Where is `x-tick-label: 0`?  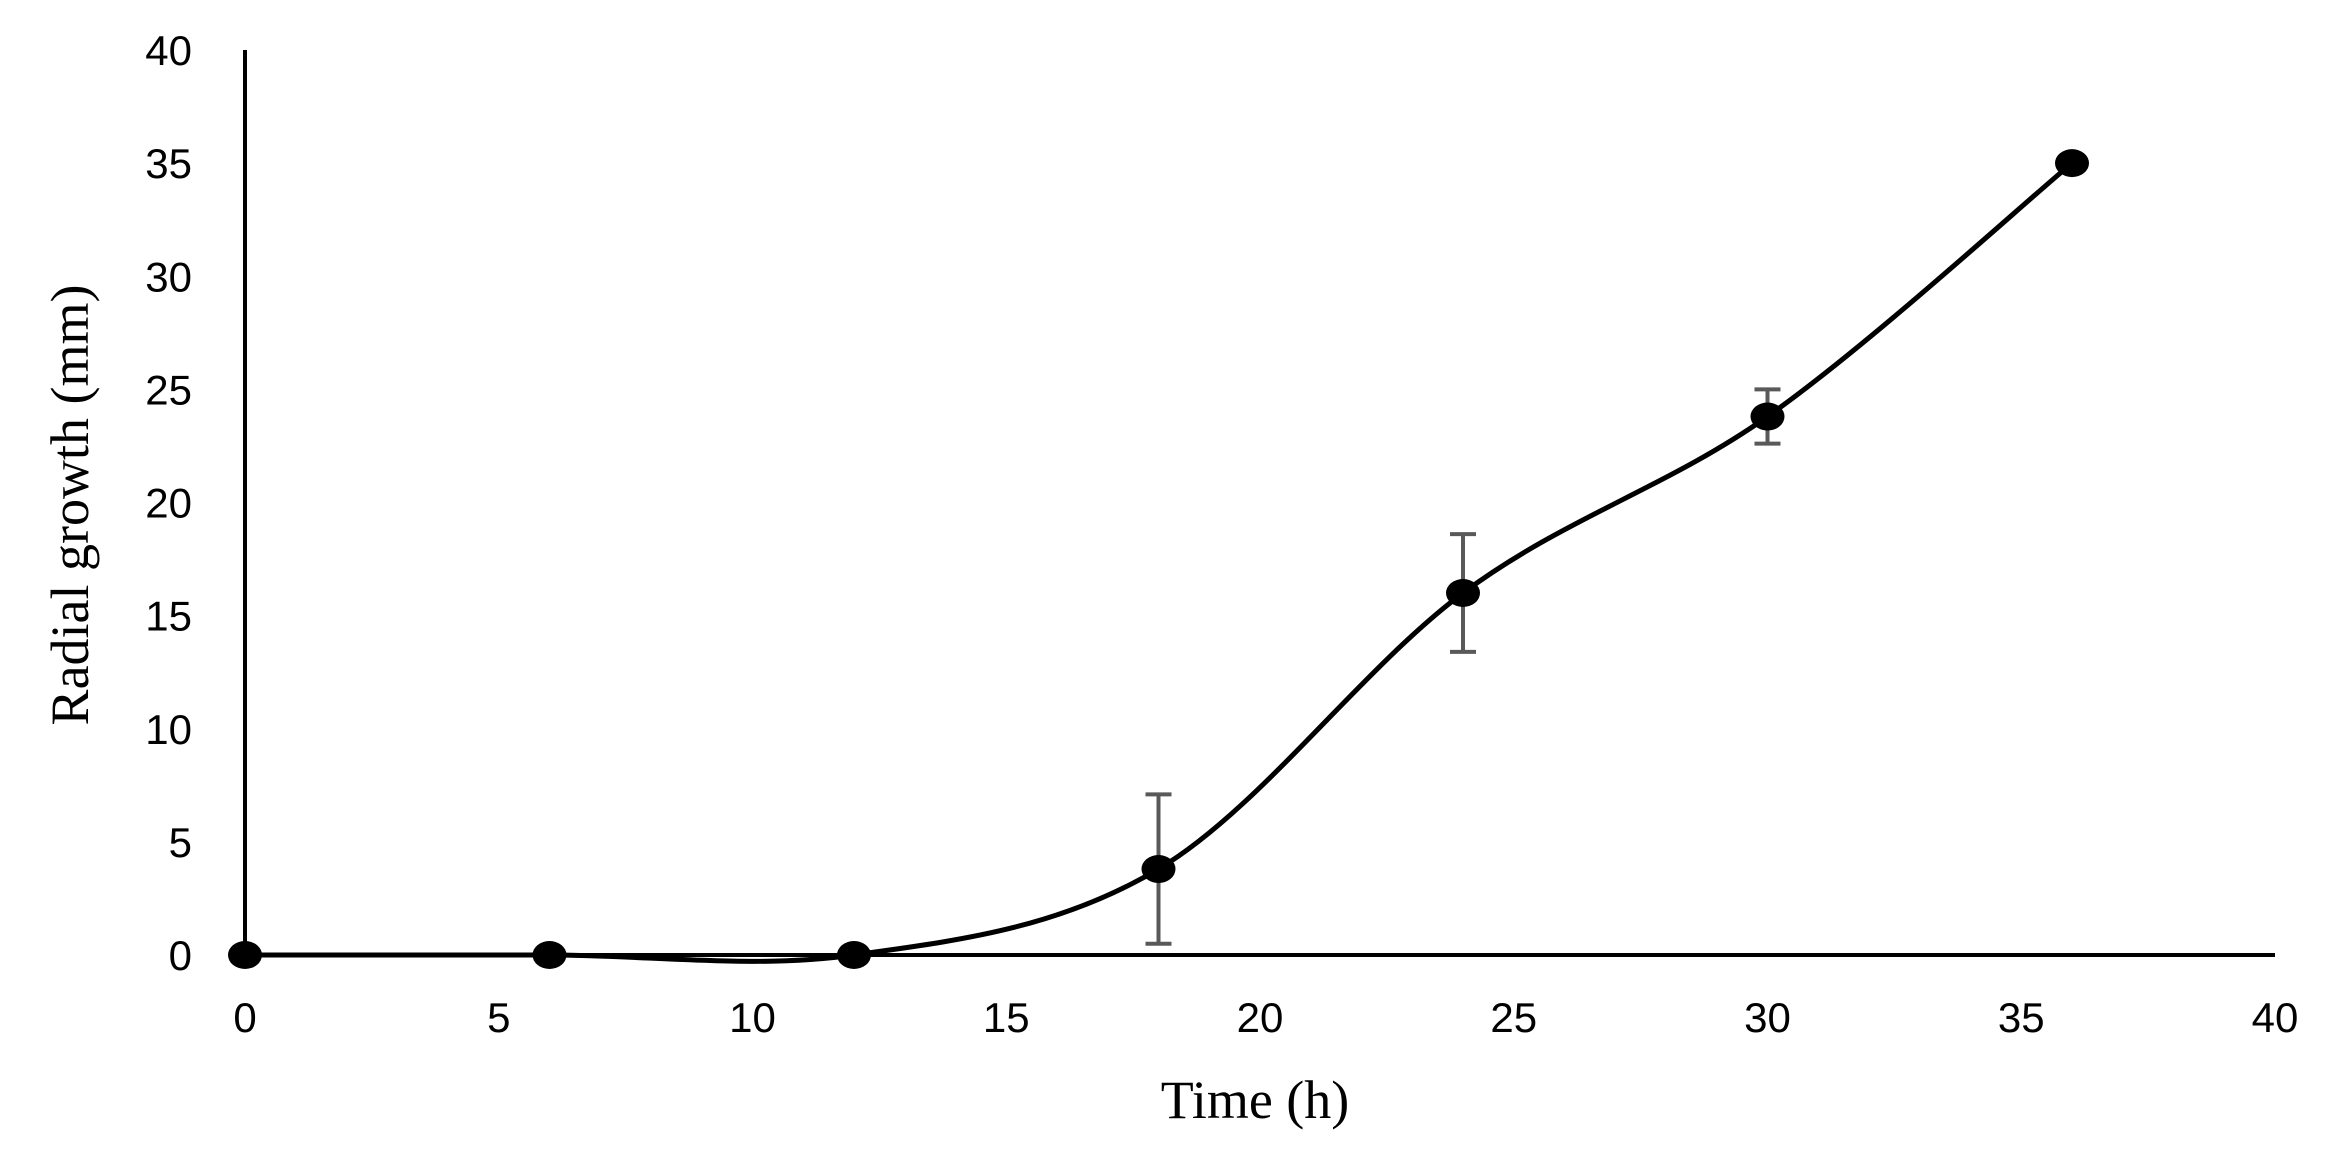 x-tick-label: 0 is located at coordinates (244, 1017).